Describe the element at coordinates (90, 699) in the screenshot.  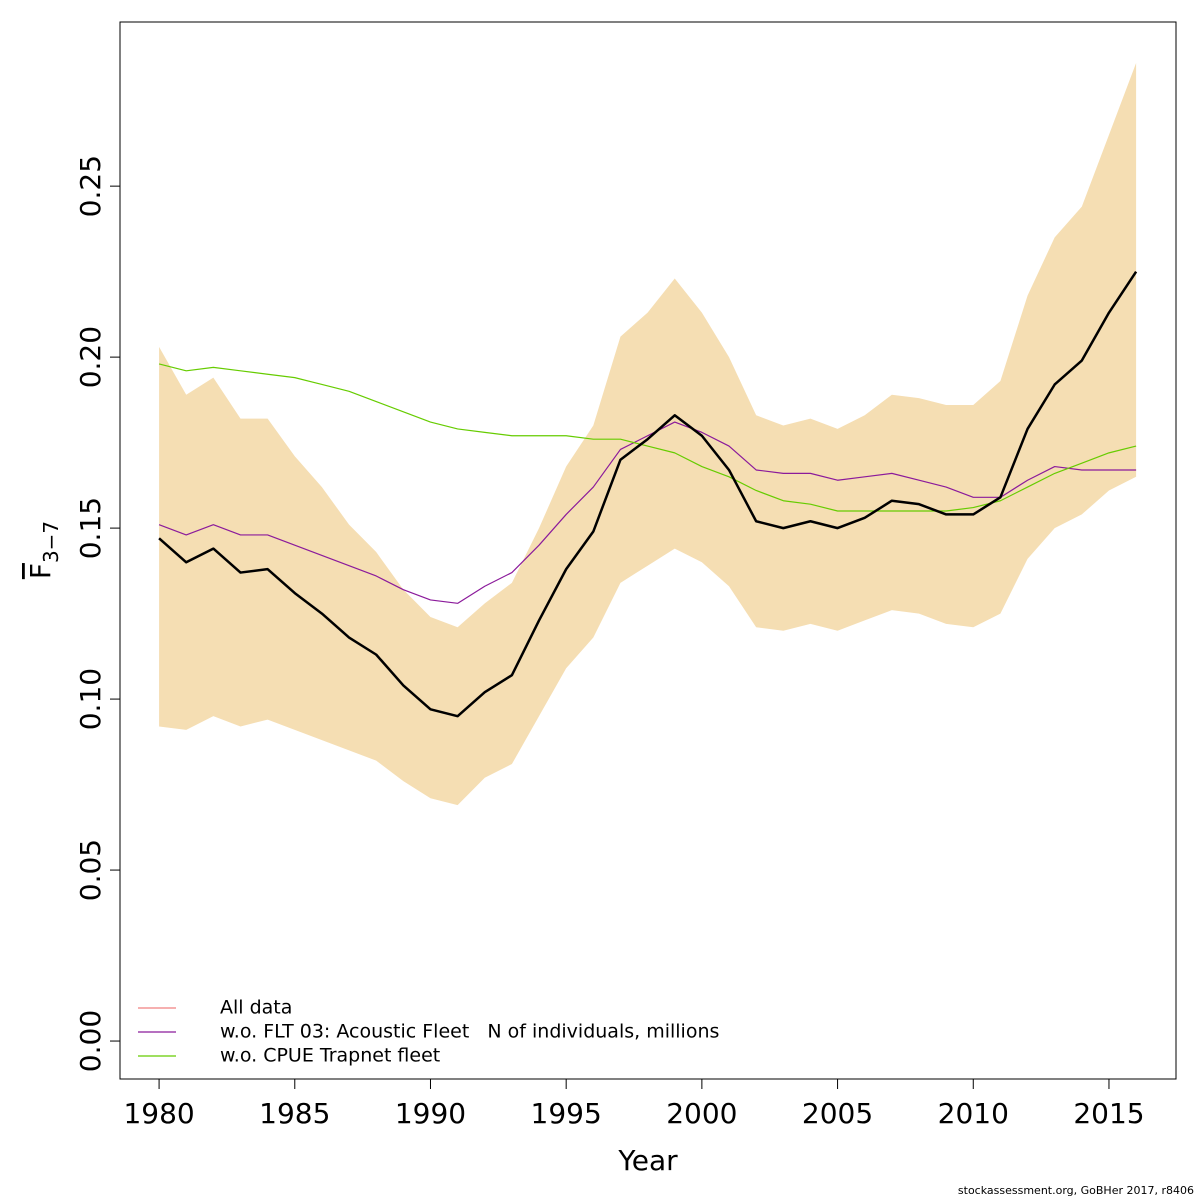
I see `y-tick-label: 0.10` at that location.